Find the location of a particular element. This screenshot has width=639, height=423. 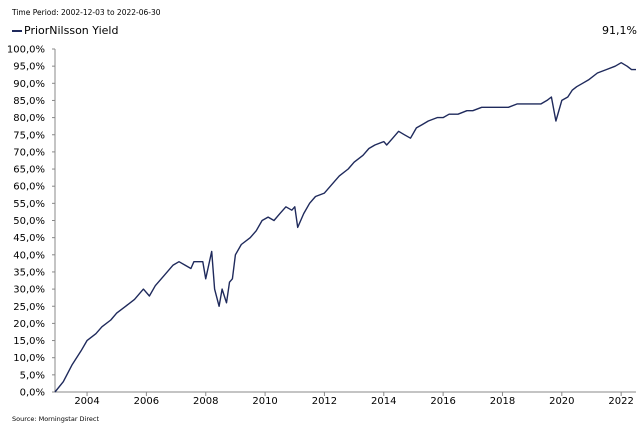

x-tick-label: 2018 is located at coordinates (502, 401).